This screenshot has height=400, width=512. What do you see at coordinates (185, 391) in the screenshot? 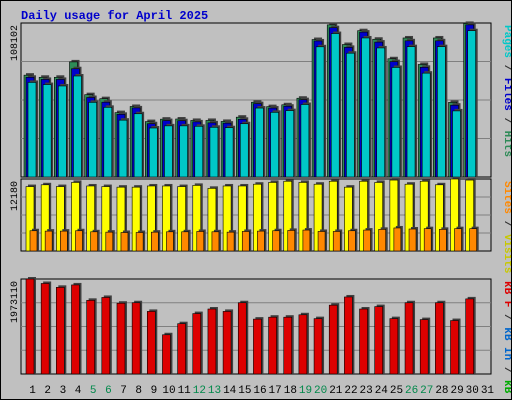
I see `day-label: 11` at bounding box center [185, 391].